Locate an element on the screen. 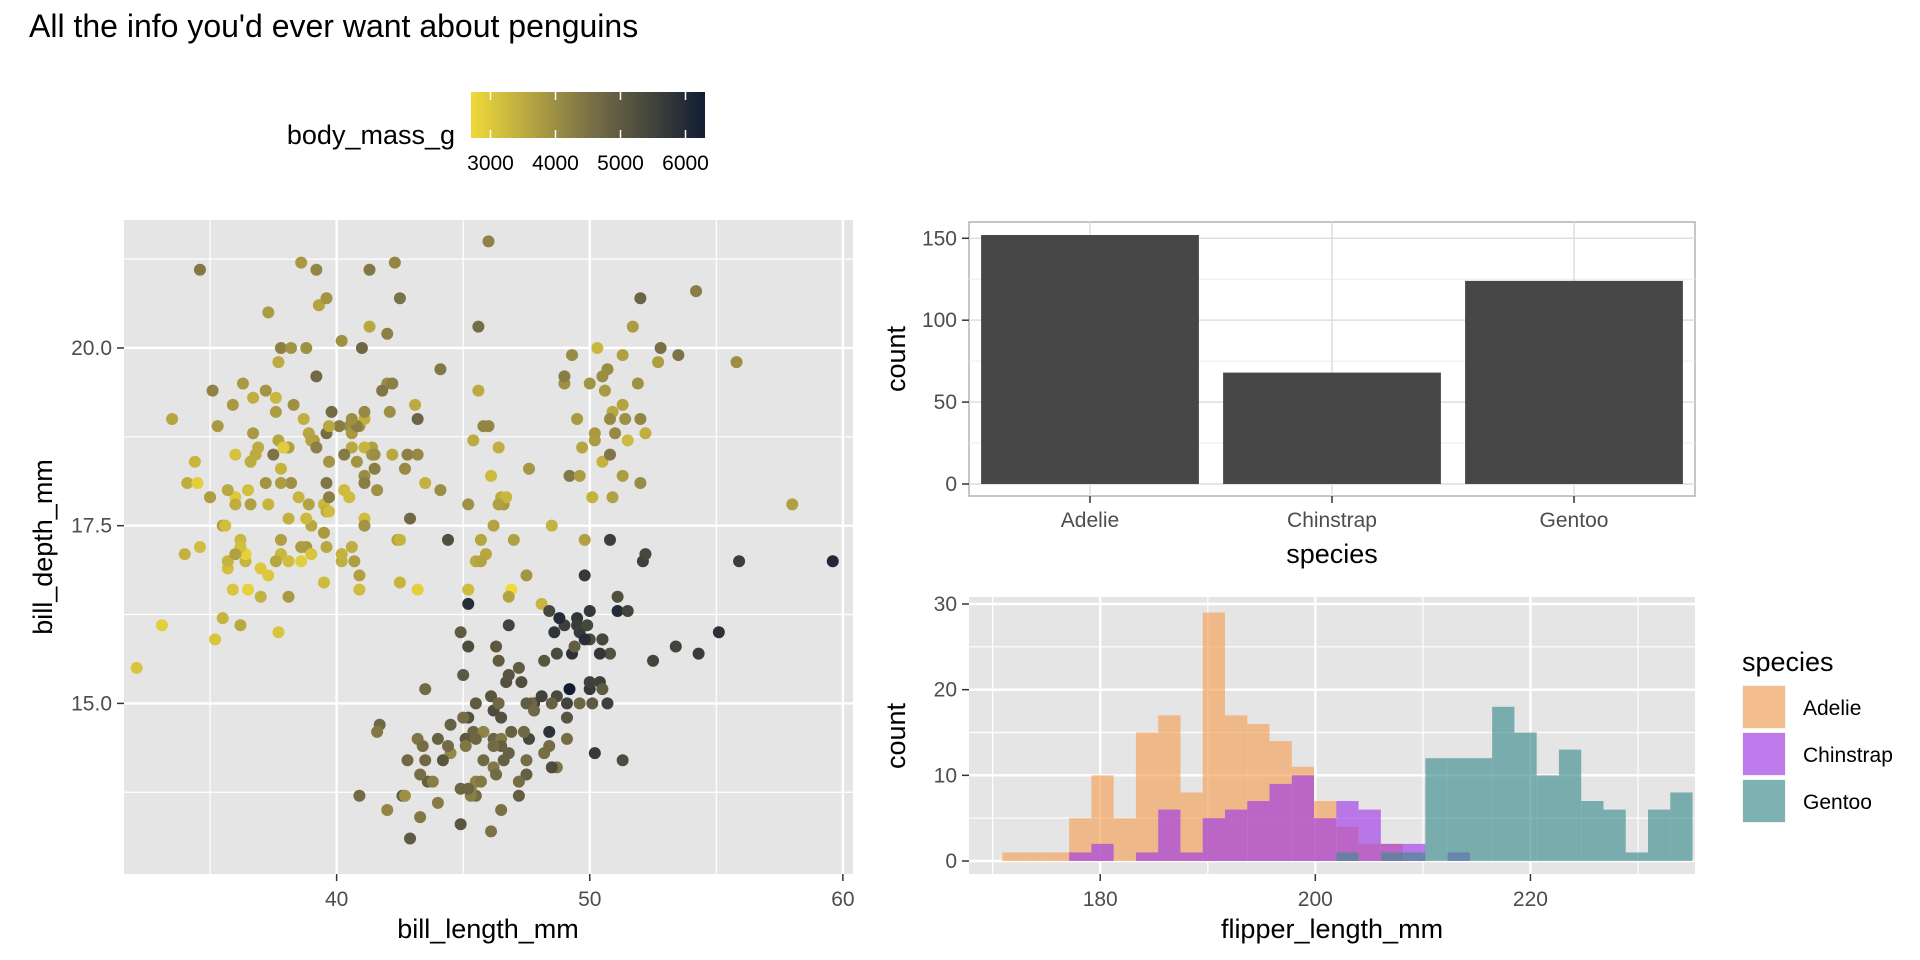  scatter-y-label: bill_depth_mm is located at coordinates (43, 547).